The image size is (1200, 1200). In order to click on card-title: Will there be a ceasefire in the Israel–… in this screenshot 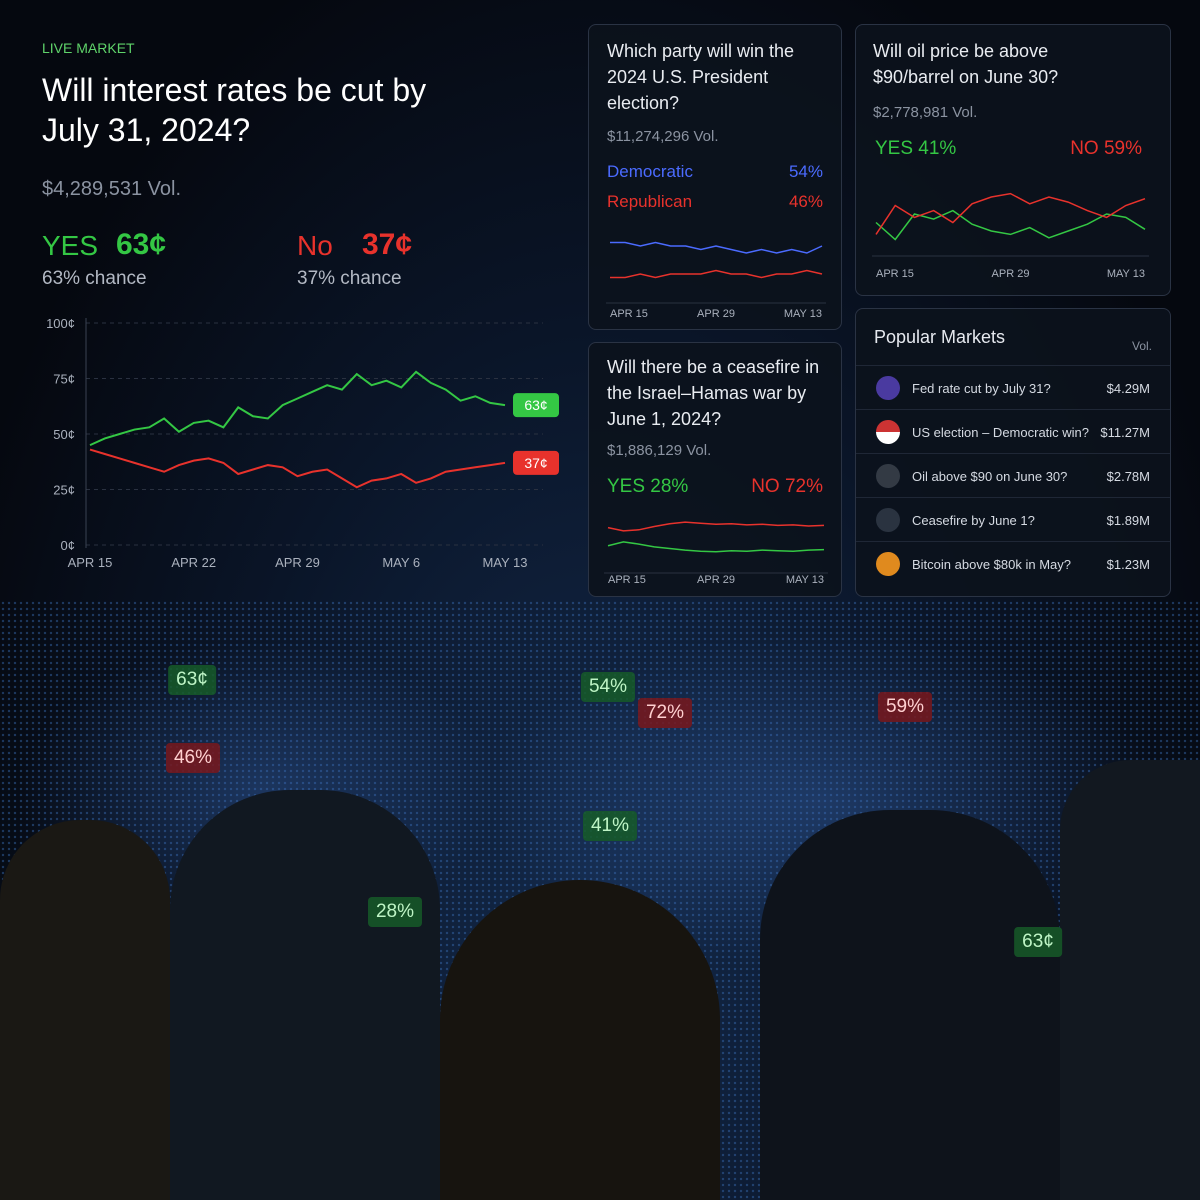, I will do `click(713, 393)`.